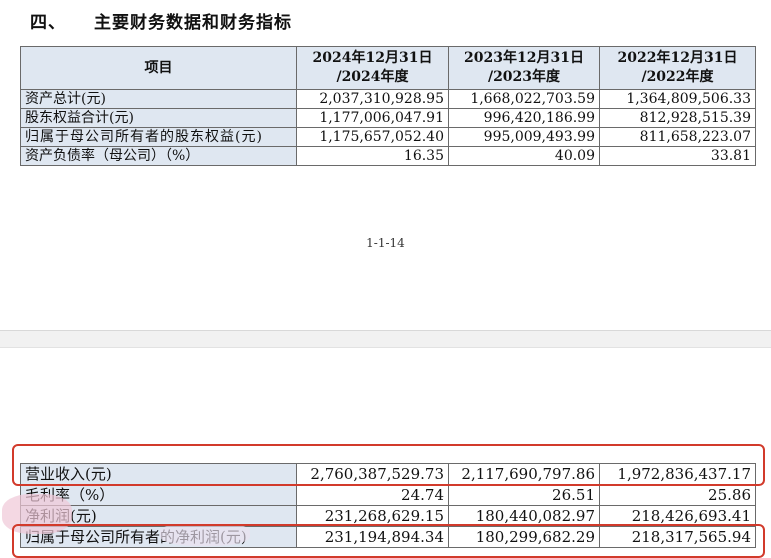 The height and width of the screenshot is (558, 771). I want to click on cell-value: 811,658,223.07, so click(677, 137).